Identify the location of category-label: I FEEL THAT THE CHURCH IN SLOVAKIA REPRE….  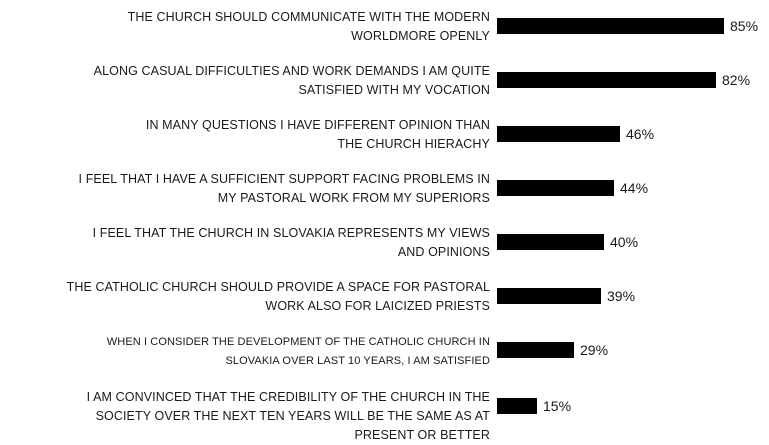
(291, 242).